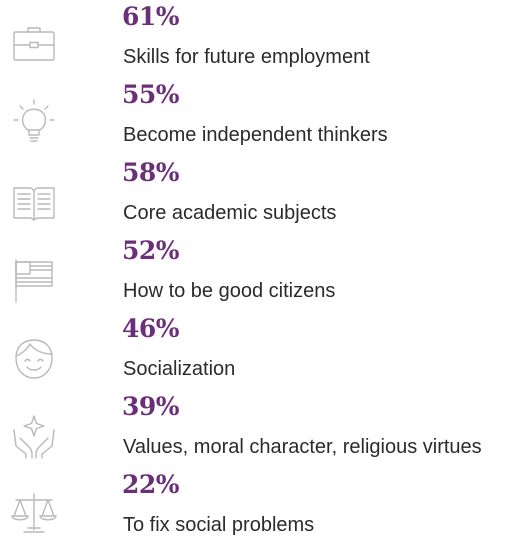  I want to click on lightbulb-icon, so click(34, 124).